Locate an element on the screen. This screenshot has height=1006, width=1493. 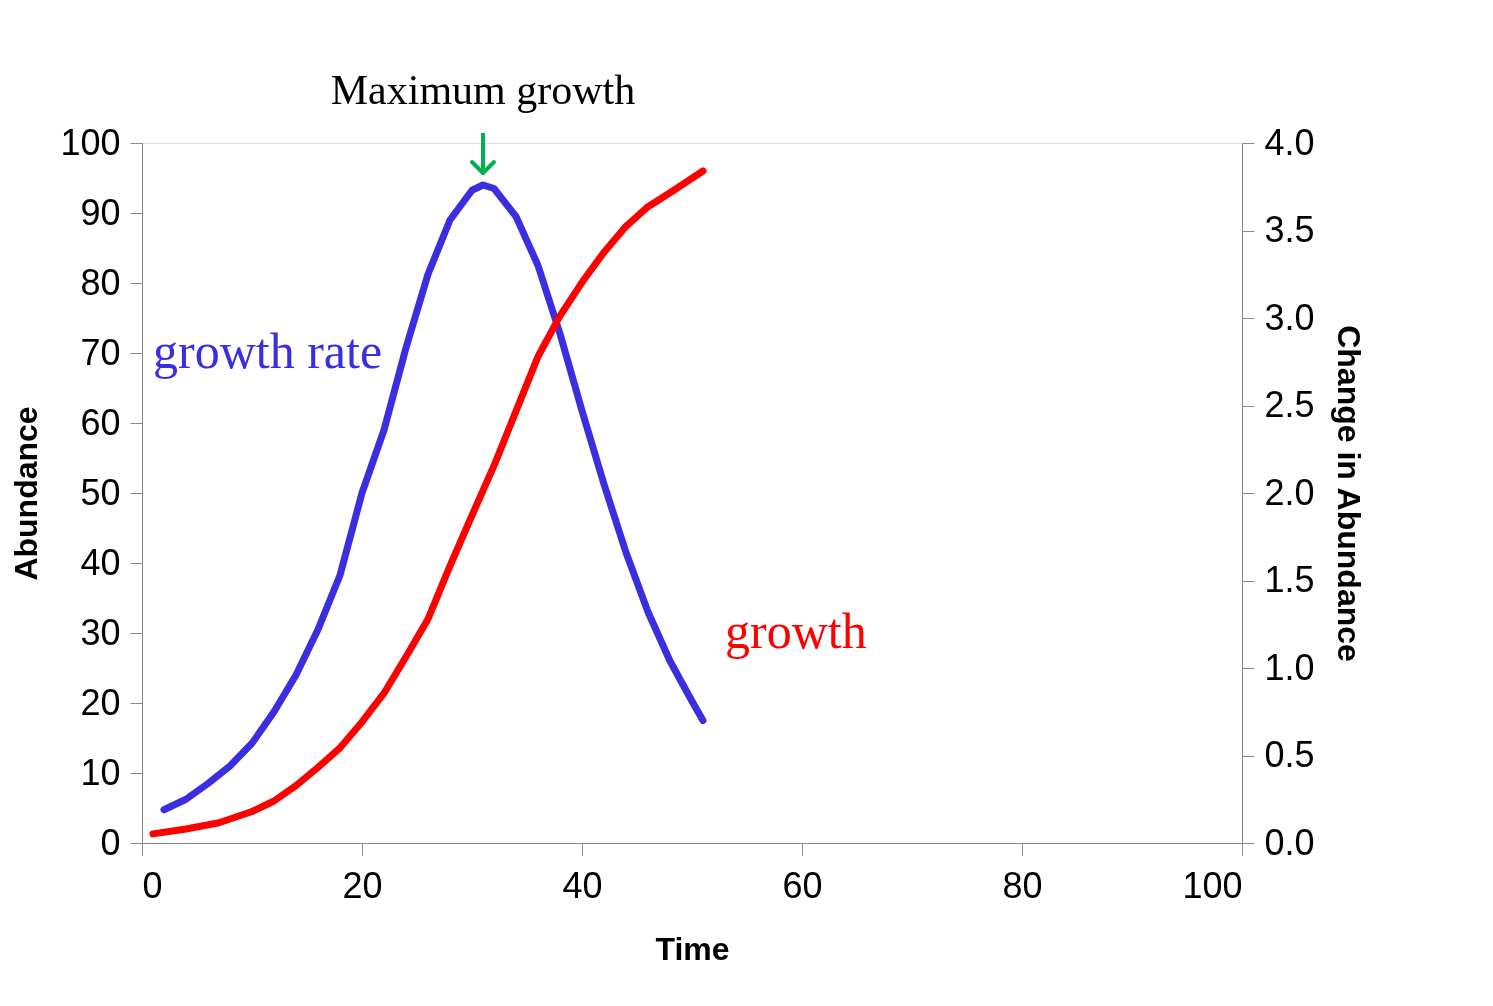
x-tick-label: 40 is located at coordinates (582, 885).